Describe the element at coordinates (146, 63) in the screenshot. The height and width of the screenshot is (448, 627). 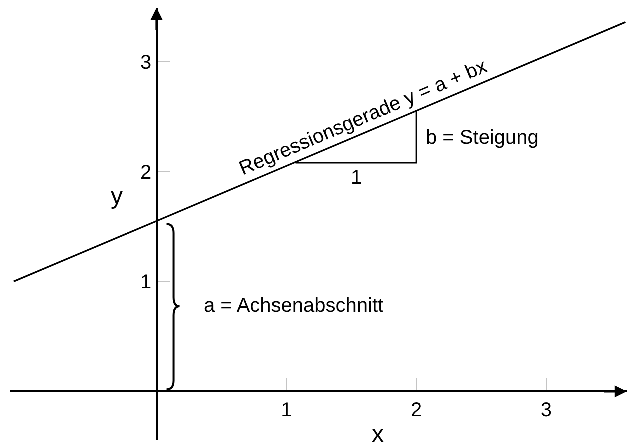
I see `y-tick-label: 3` at that location.